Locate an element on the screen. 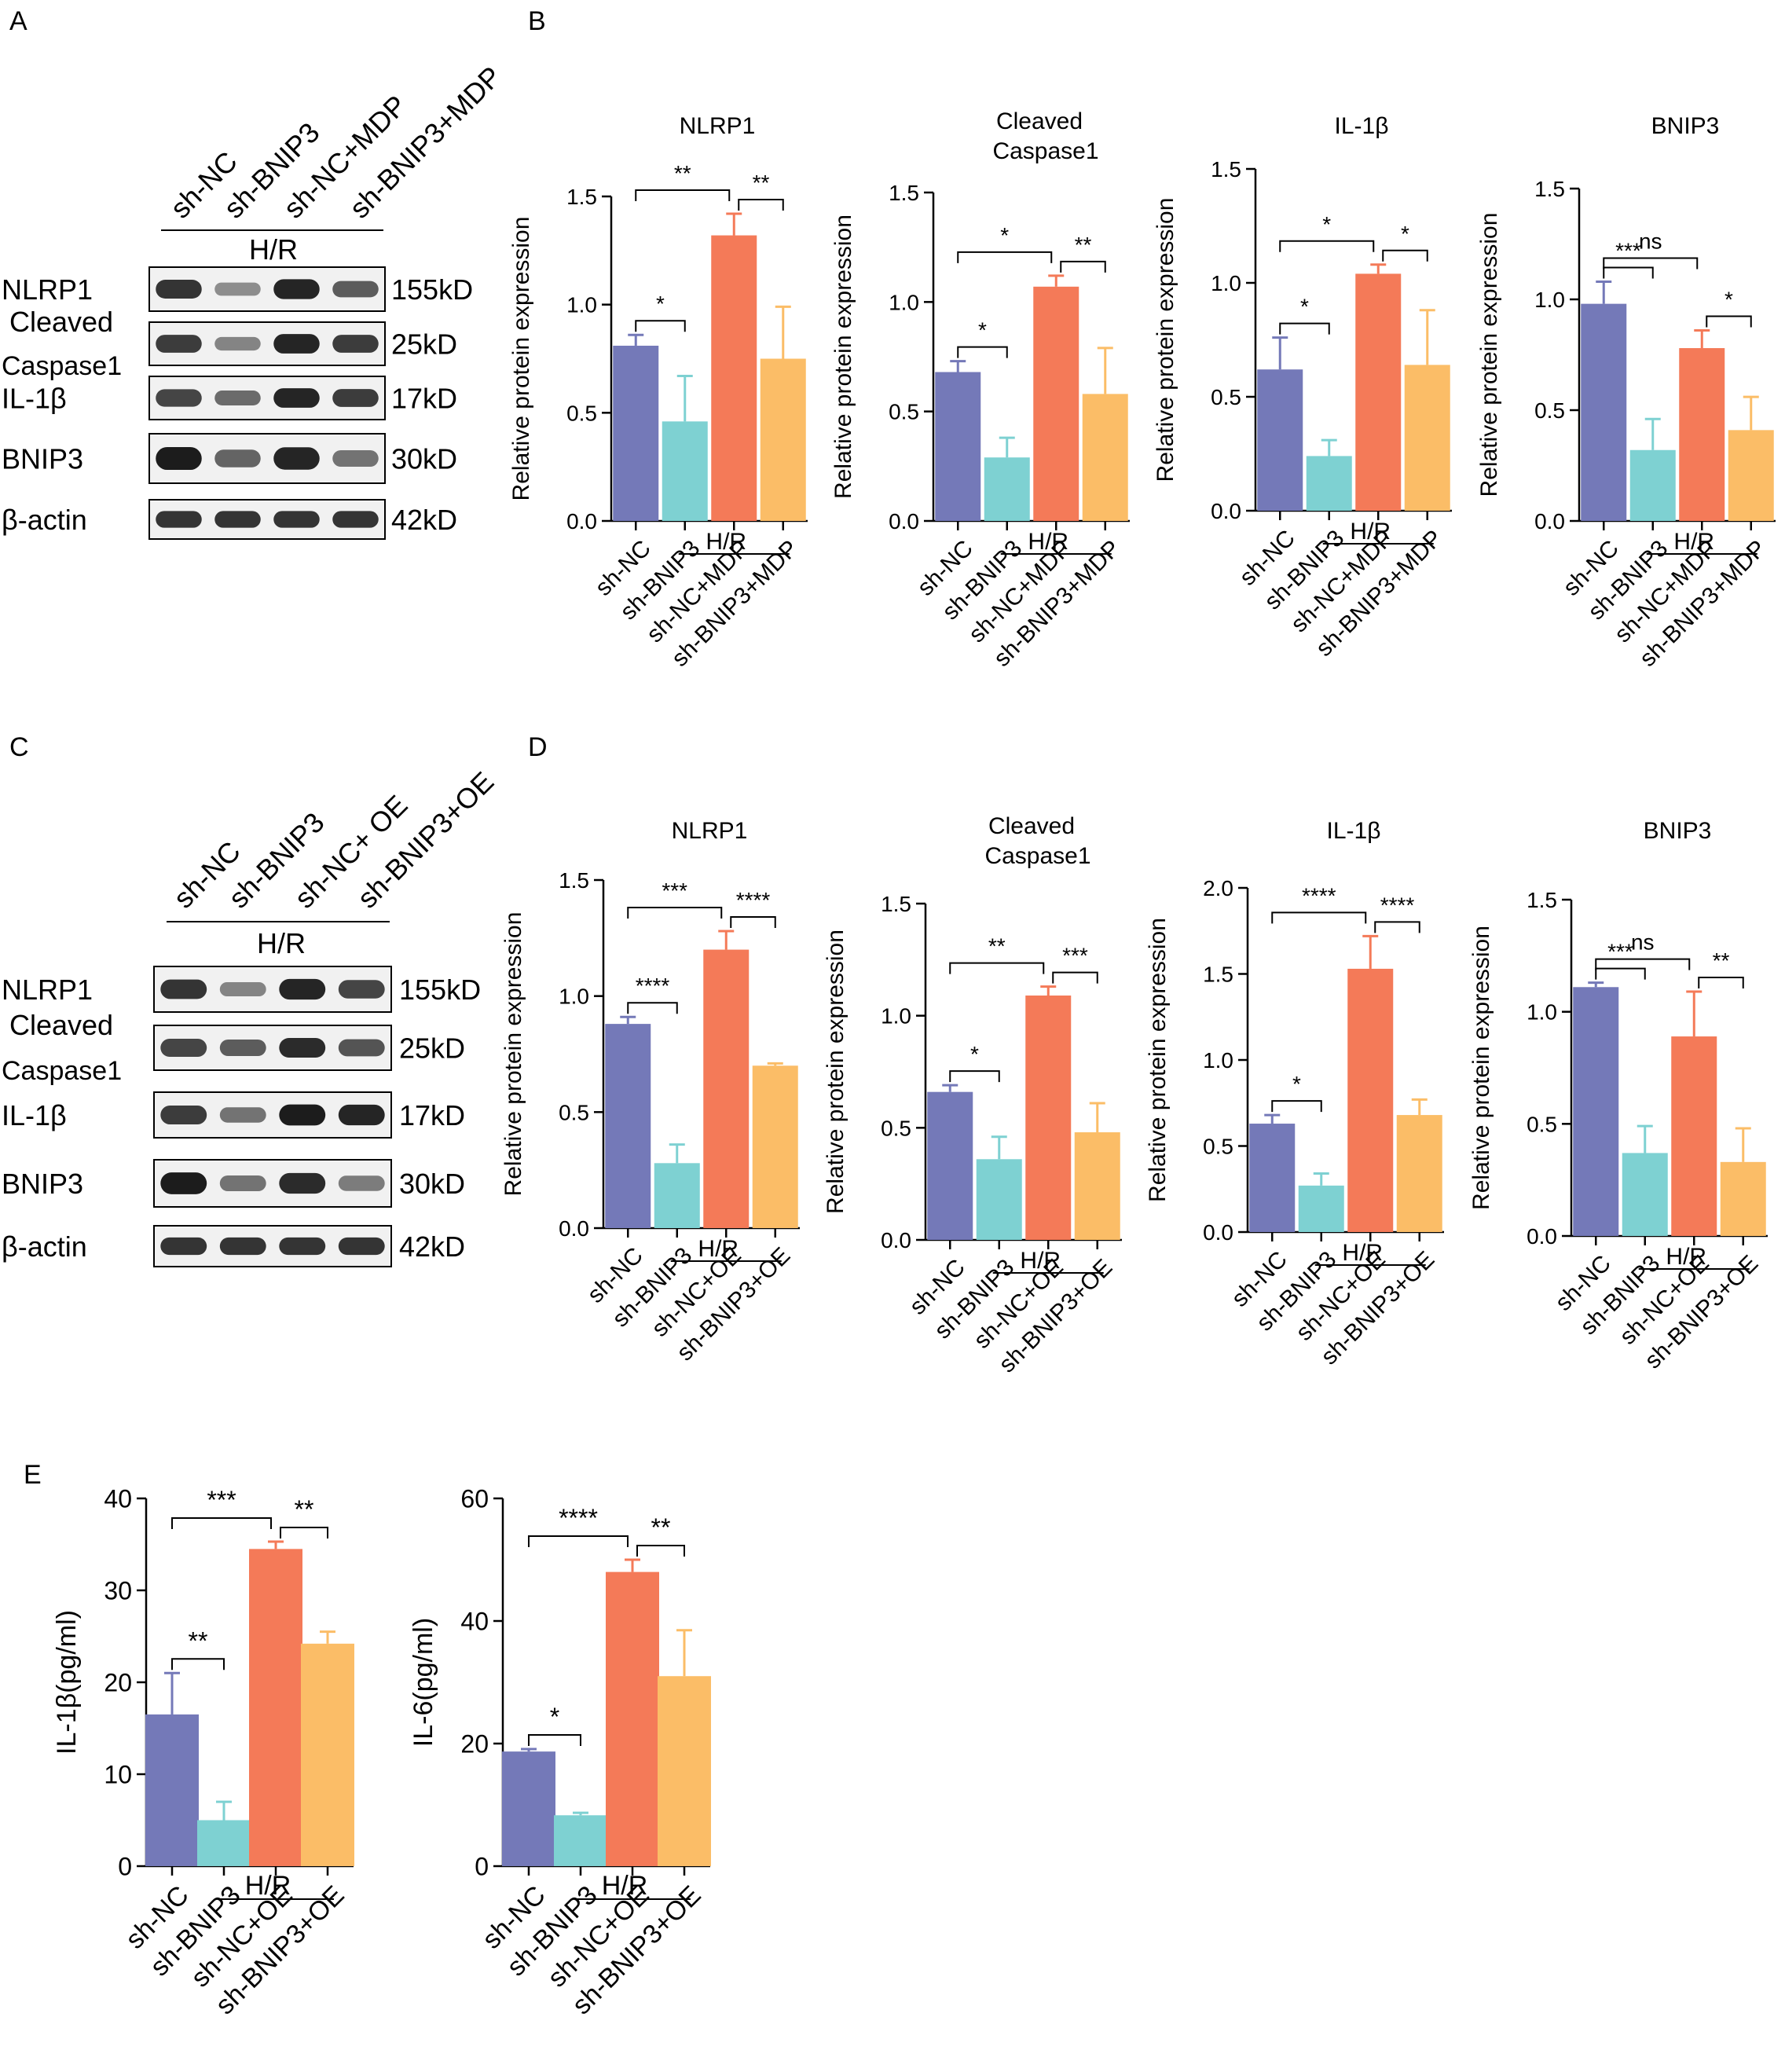  blot-row-label: NLRP1 is located at coordinates (47, 990).